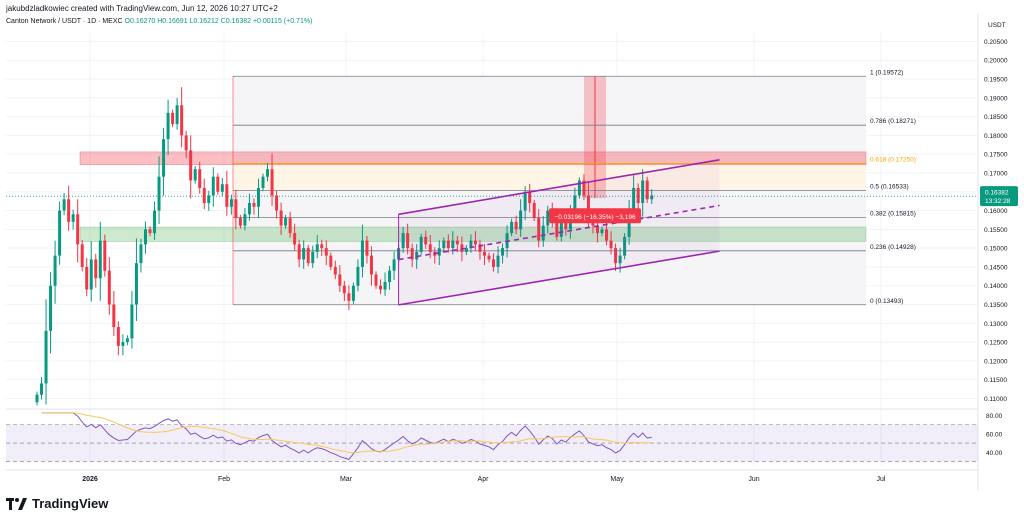 Image resolution: width=1024 pixels, height=520 pixels. Describe the element at coordinates (886, 301) in the screenshot. I see `fib-level-label: 0 (0.13493)` at that location.